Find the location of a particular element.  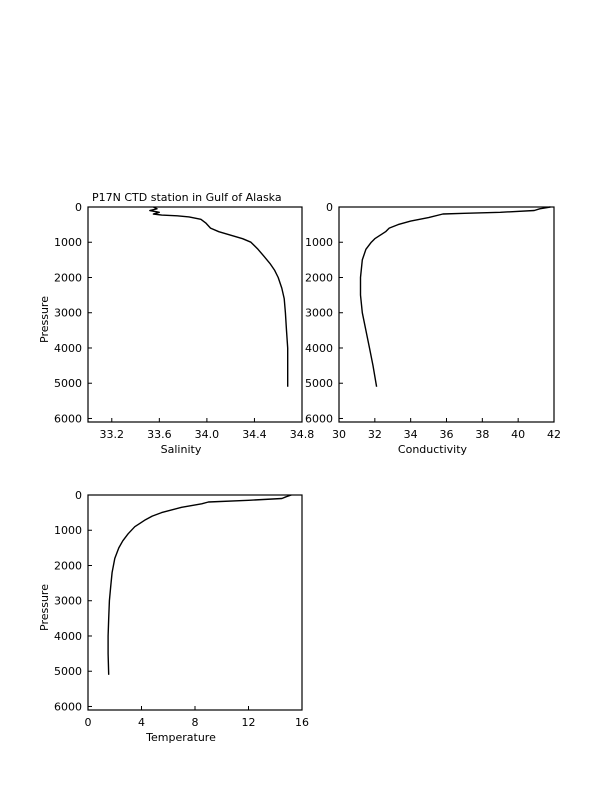

salinity-x-tick-label: 33.2 is located at coordinates (112, 434).